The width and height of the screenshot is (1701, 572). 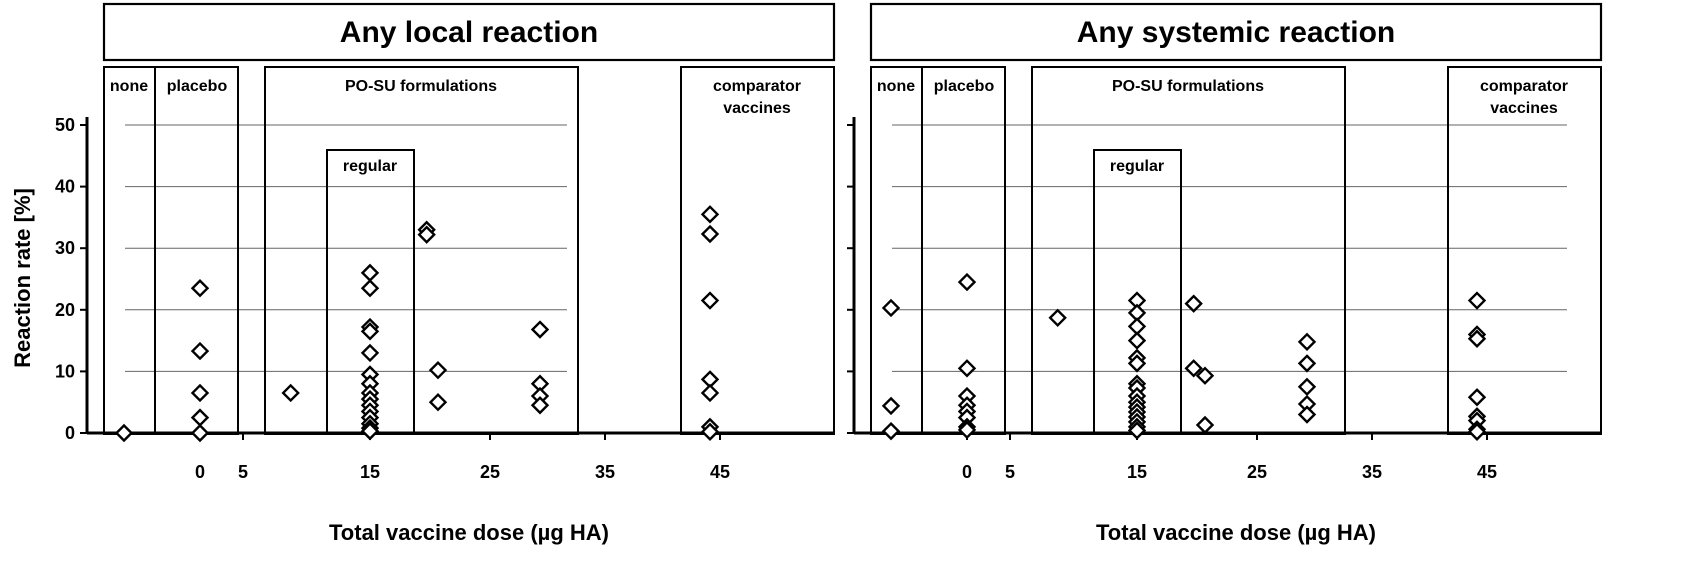 I want to click on chart-title: Any local reaction, so click(x=469, y=32).